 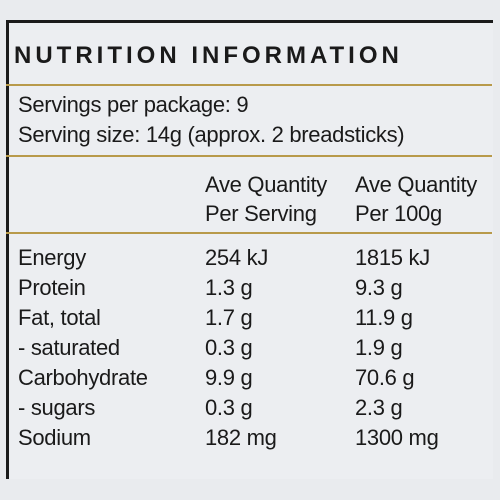 What do you see at coordinates (83, 377) in the screenshot?
I see `nutrient-name: Carbohydrate` at bounding box center [83, 377].